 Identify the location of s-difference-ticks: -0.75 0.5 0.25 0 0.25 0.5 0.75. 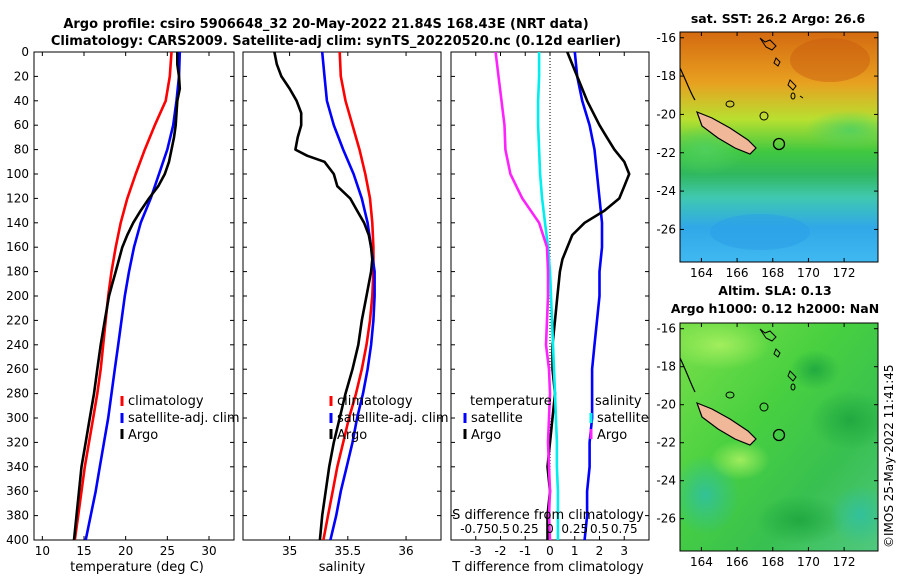
(548, 529).